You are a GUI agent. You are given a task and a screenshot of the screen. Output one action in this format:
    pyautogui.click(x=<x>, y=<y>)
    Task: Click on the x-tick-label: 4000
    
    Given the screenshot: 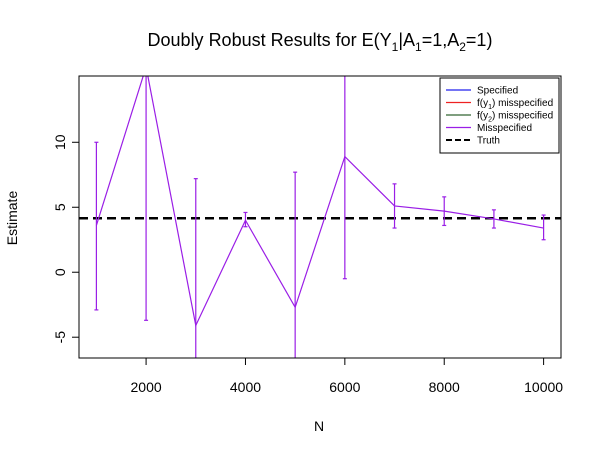 What is the action you would take?
    pyautogui.click(x=245, y=387)
    